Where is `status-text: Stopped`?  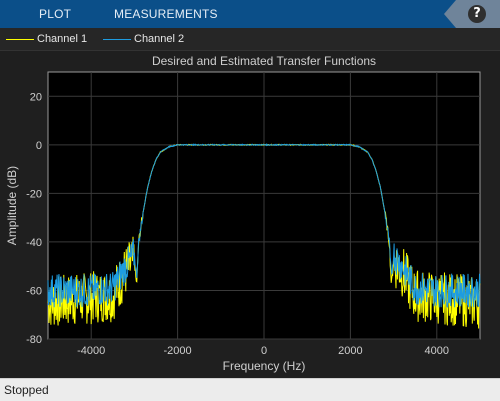
status-text: Stopped is located at coordinates (26, 390).